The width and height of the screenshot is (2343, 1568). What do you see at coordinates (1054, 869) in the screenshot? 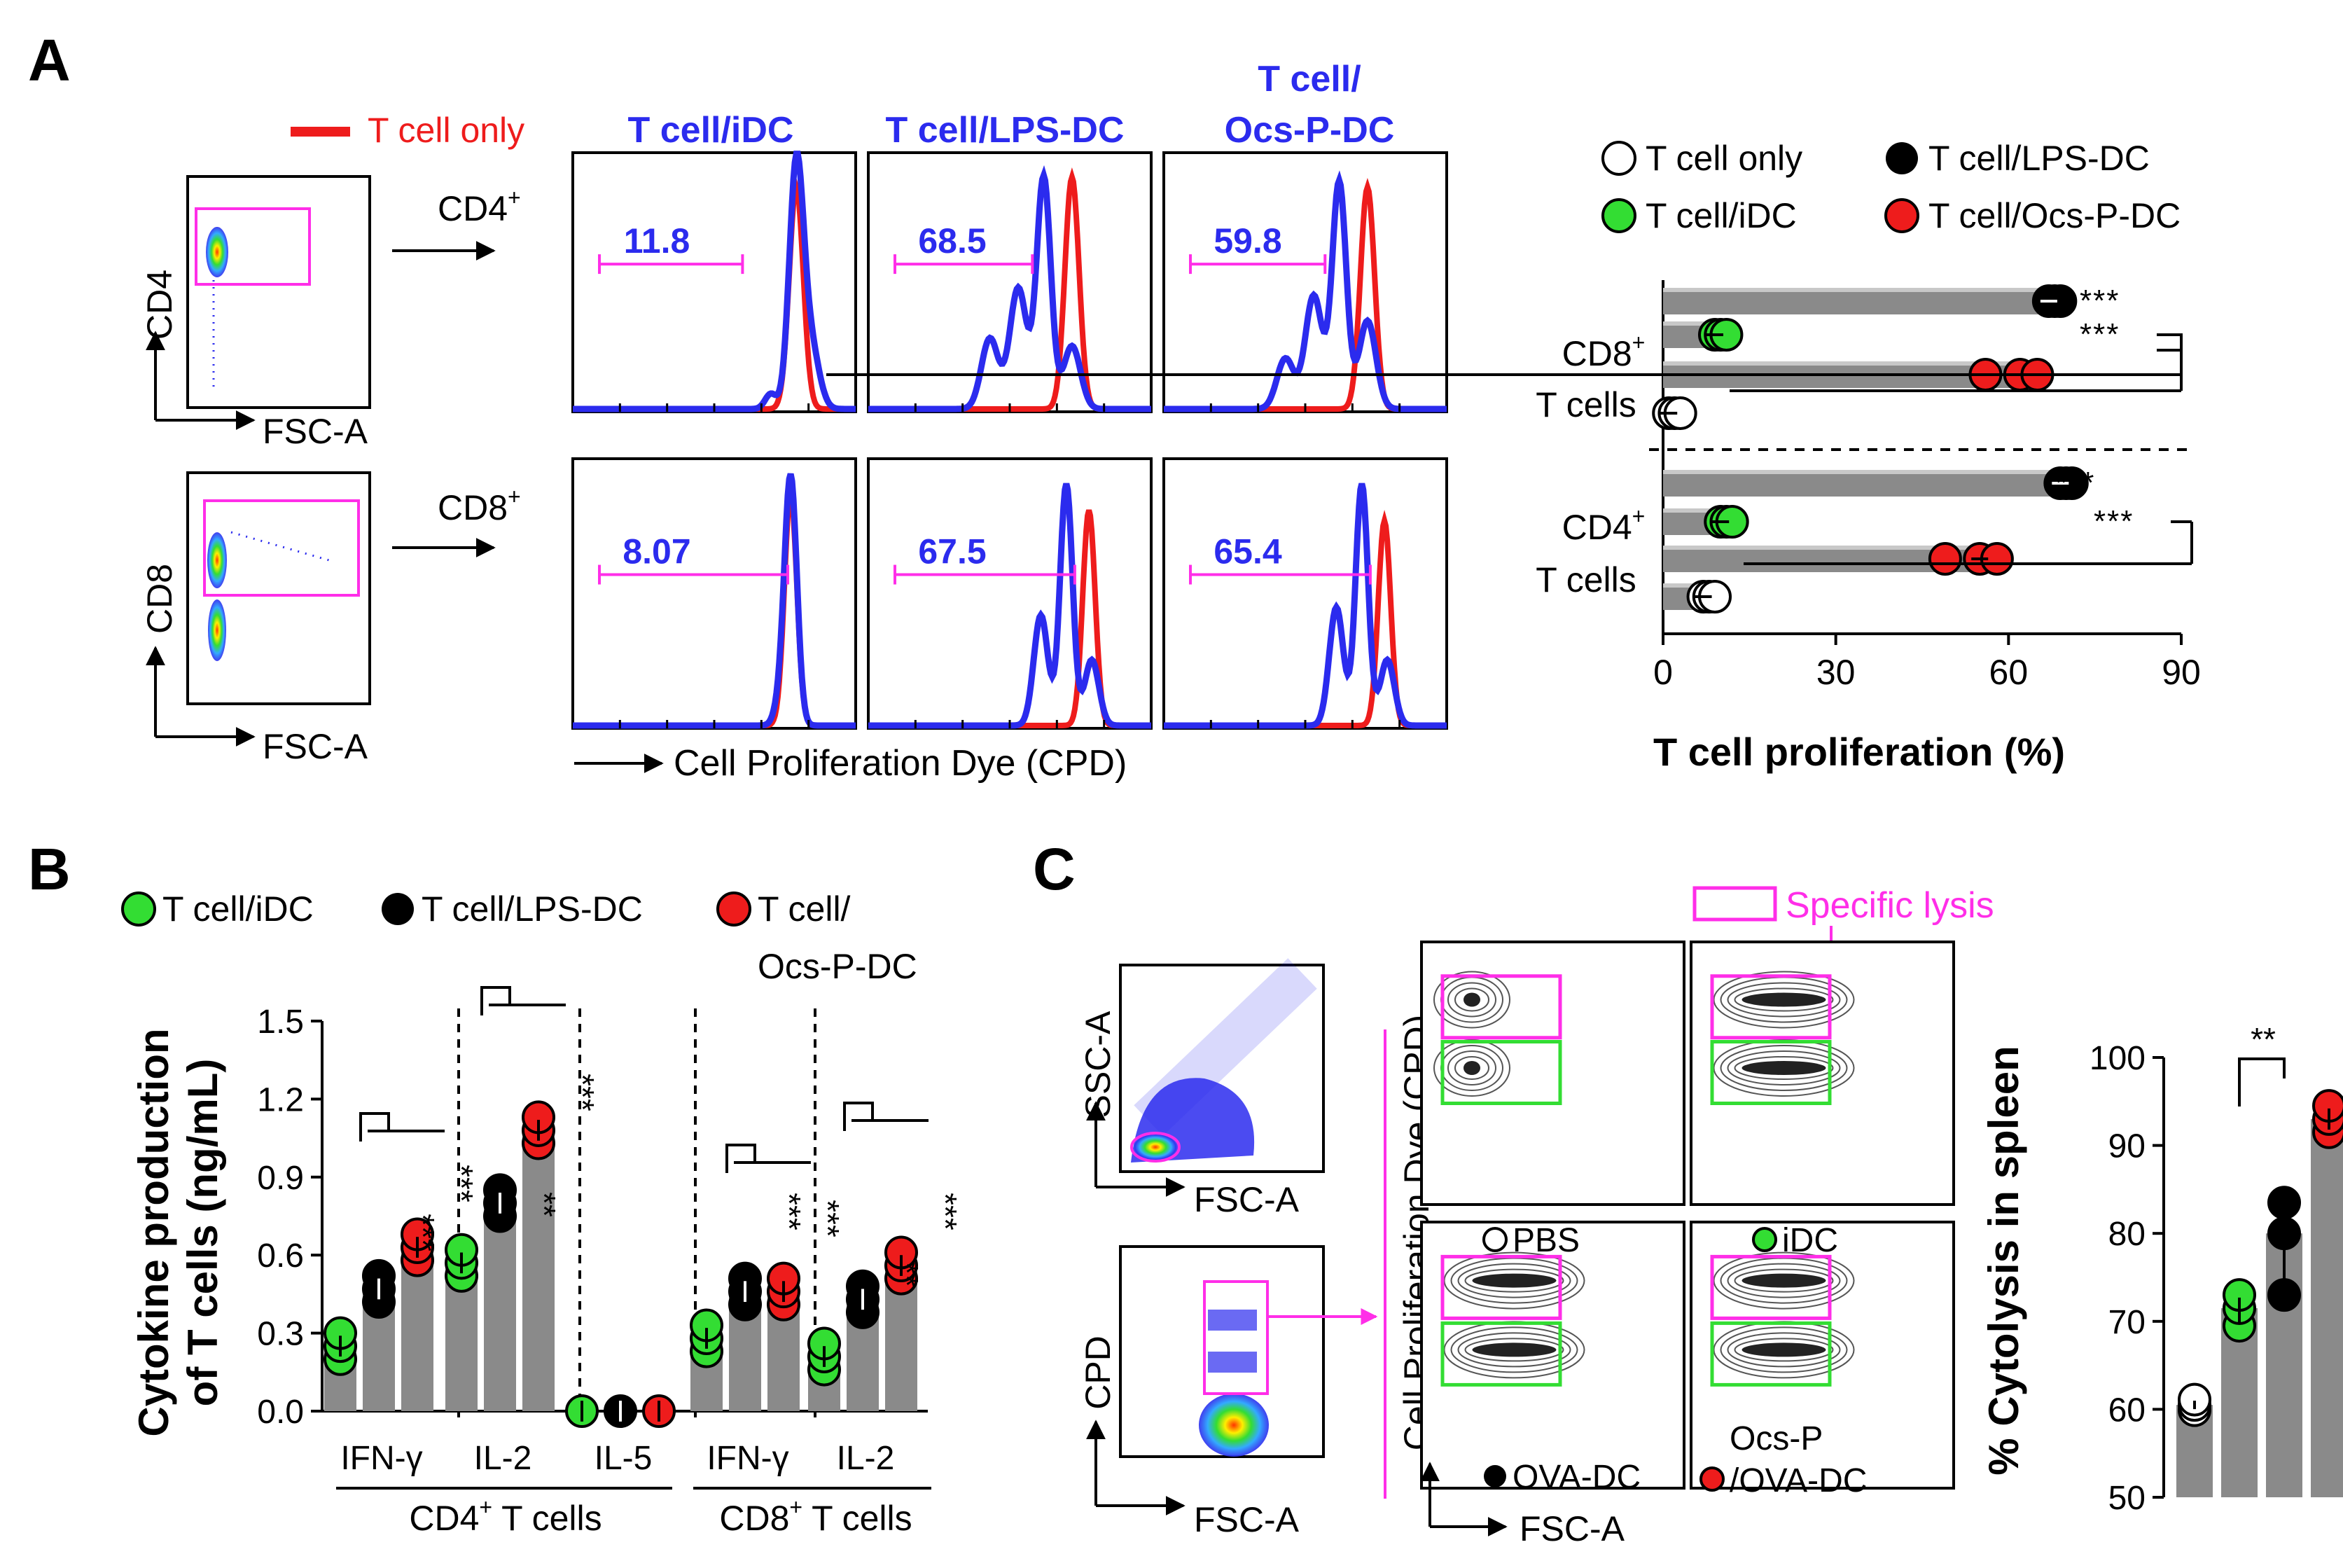
I see `panel-c-letter: C` at bounding box center [1054, 869].